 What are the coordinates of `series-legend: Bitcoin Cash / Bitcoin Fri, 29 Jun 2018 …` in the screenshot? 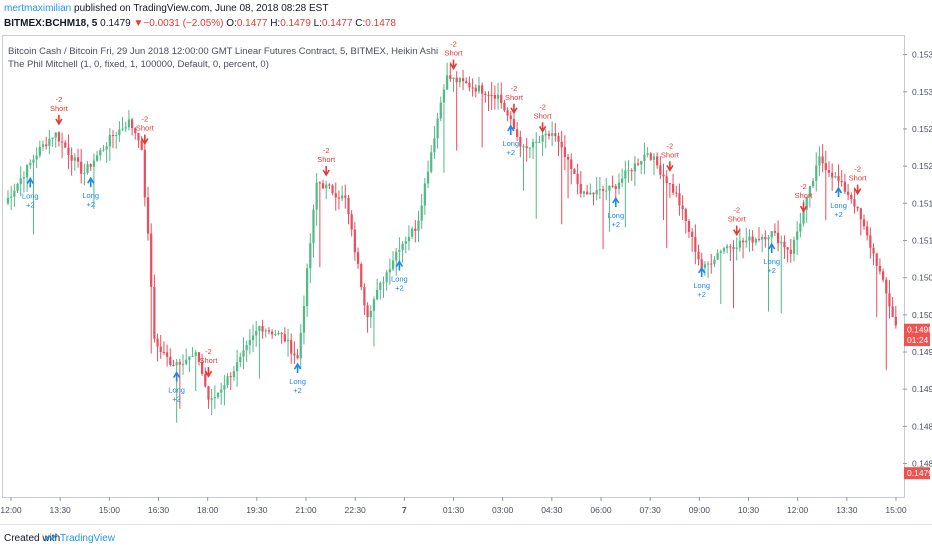 It's located at (223, 51).